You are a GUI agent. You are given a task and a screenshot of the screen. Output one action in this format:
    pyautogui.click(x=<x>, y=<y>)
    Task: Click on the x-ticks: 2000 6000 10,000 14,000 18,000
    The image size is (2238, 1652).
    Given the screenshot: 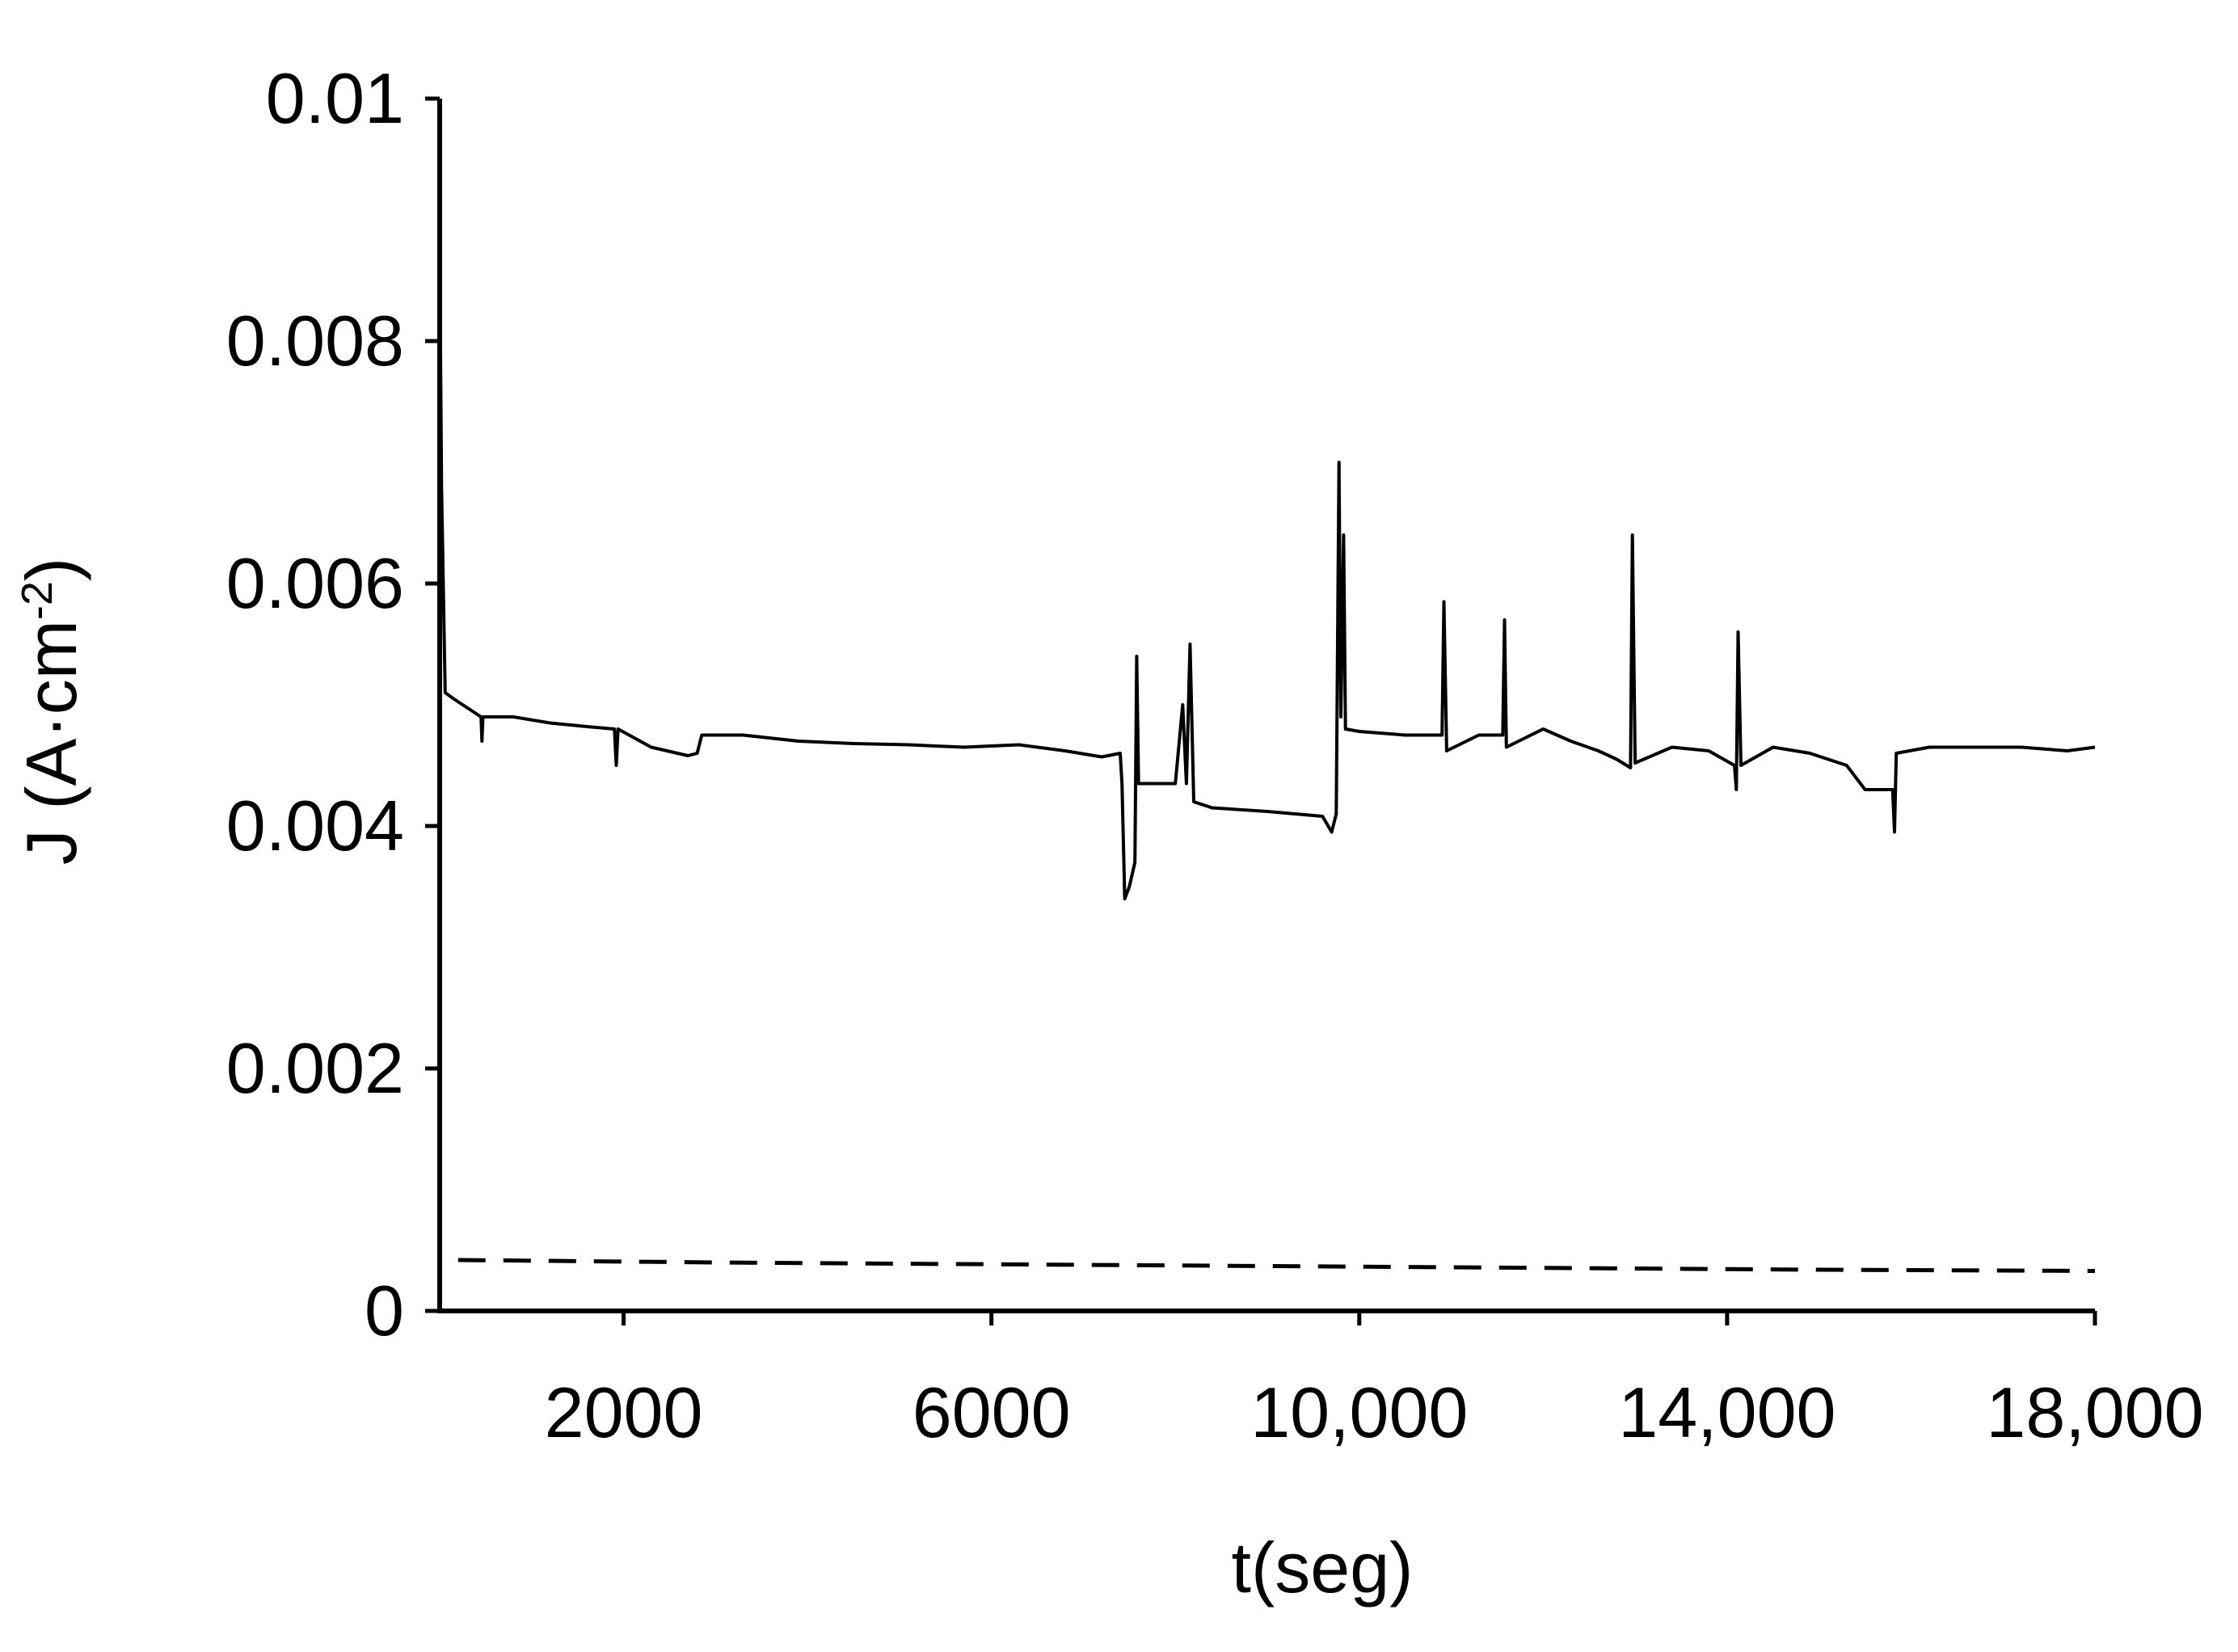 What is the action you would take?
    pyautogui.click(x=1374, y=1382)
    